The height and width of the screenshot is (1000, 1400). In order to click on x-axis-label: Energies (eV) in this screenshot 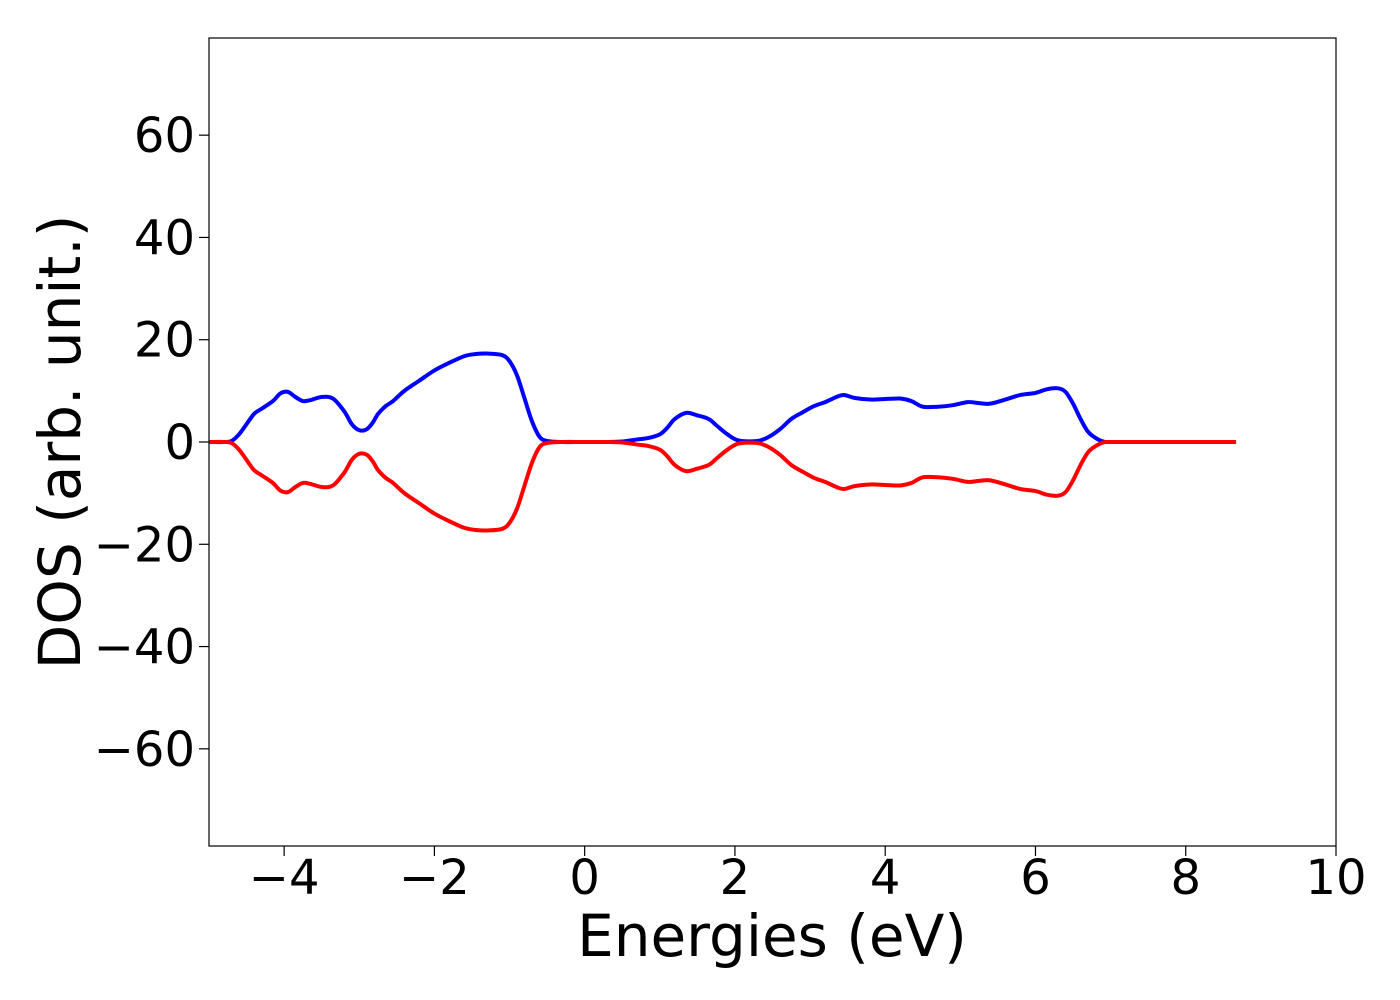, I will do `click(772, 936)`.